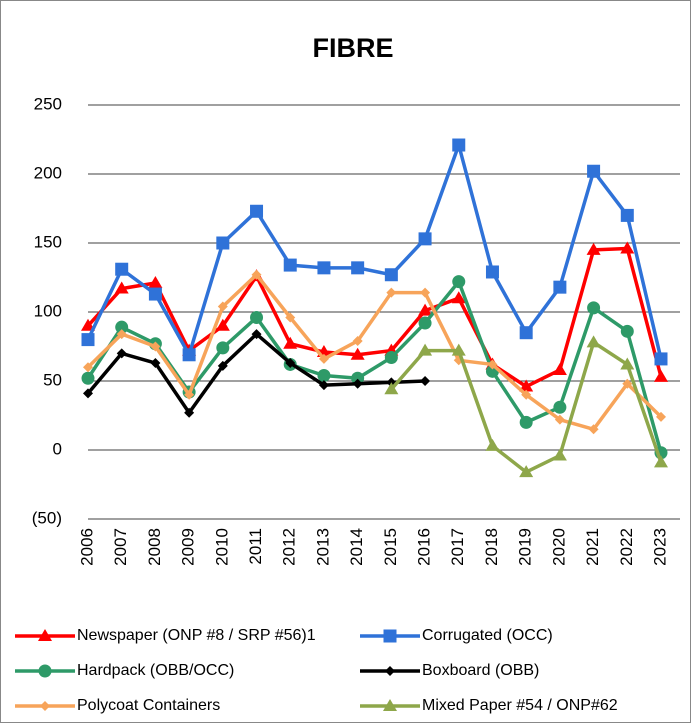  Describe the element at coordinates (255, 546) in the screenshot. I see `x-tick-label: 2011` at that location.